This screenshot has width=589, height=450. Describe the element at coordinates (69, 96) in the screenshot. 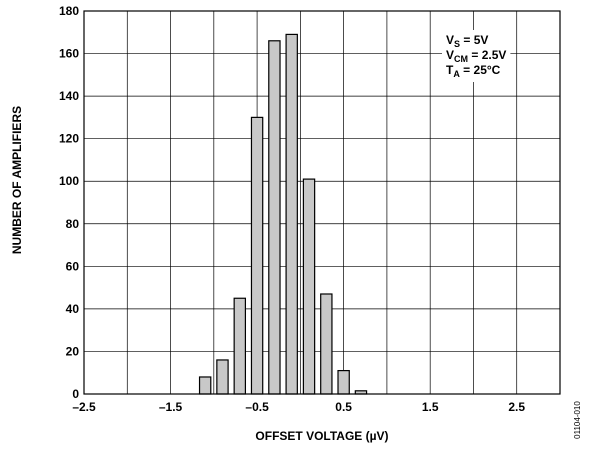

I see `y-tick-label: 140` at that location.